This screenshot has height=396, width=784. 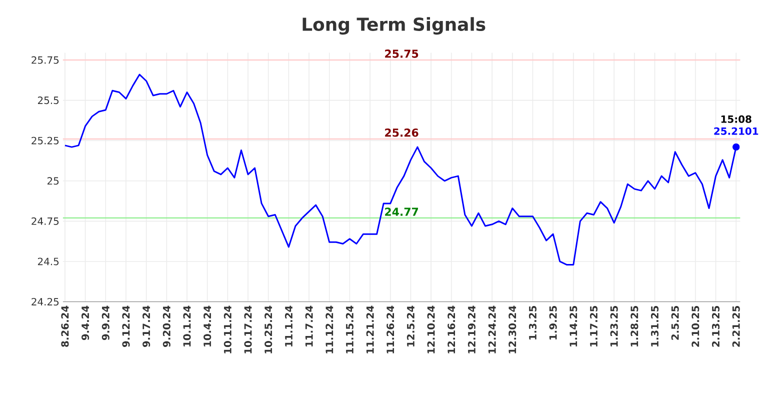 I want to click on x-tick-label: 10.11.24, so click(x=228, y=330).